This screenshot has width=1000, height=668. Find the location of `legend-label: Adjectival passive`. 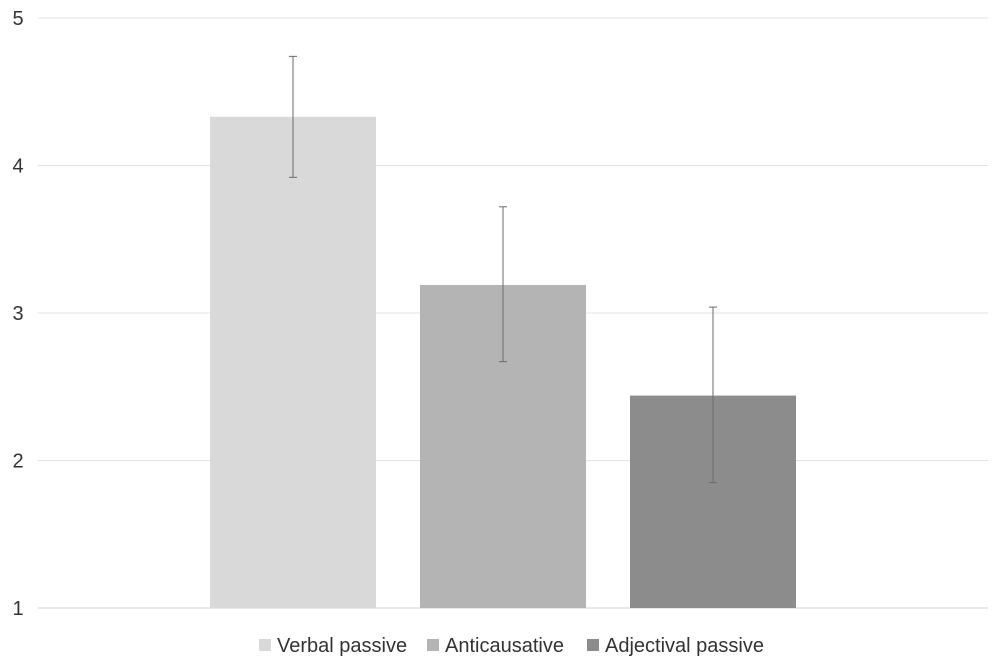

legend-label: Adjectival passive is located at coordinates (684, 646).